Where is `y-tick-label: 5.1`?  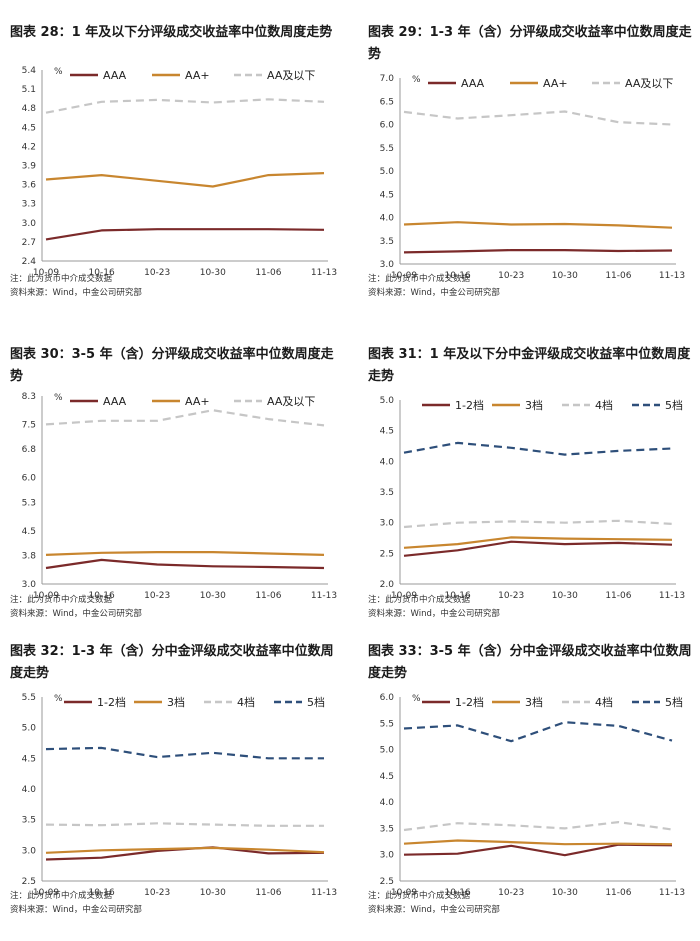 y-tick-label: 5.1 is located at coordinates (29, 90).